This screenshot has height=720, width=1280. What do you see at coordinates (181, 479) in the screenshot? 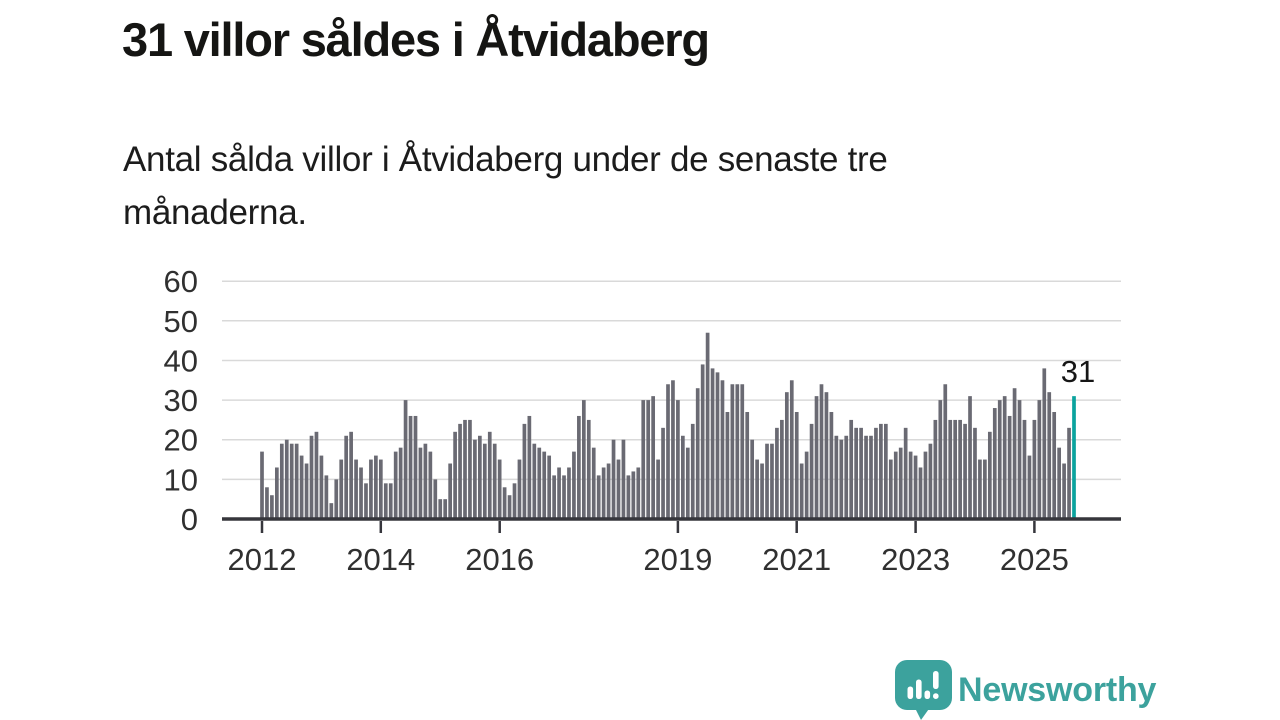
I see `y-tick-label: 10` at bounding box center [181, 479].